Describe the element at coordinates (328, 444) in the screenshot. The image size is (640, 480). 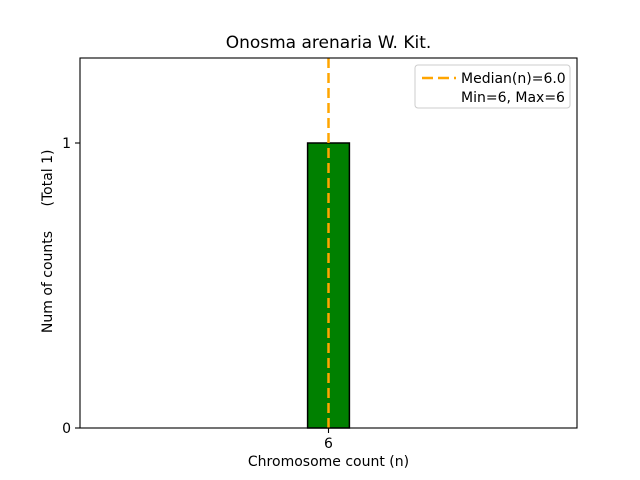
I see `x-tick-label-6: 6` at that location.